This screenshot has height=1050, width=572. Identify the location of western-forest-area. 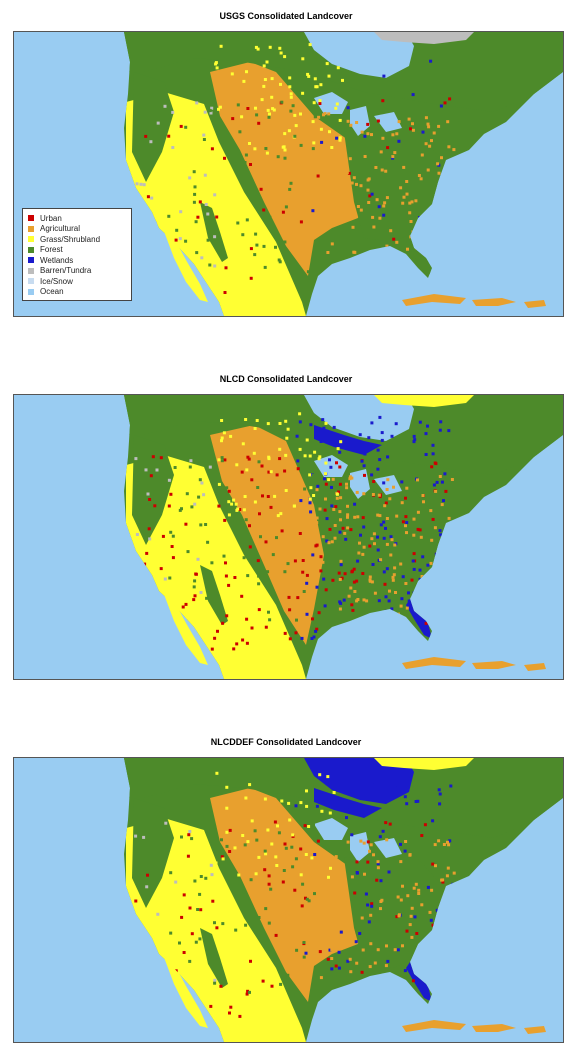
(153, 490).